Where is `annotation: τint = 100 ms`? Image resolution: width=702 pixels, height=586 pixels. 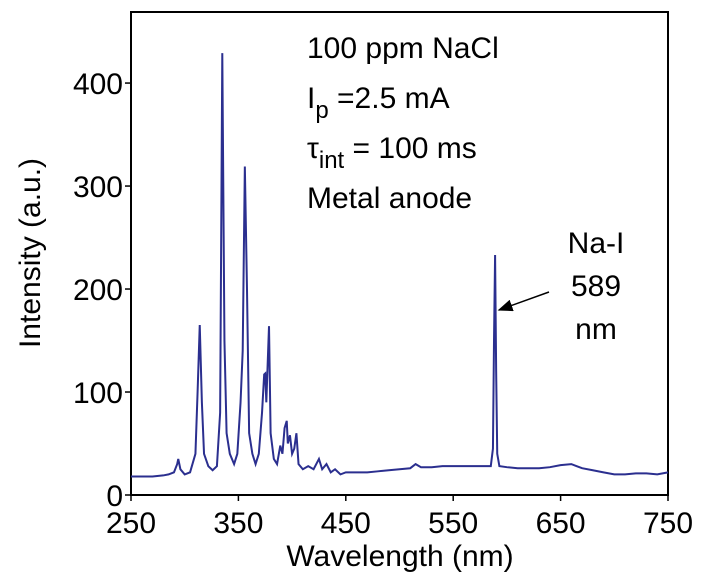 annotation: τint = 100 ms is located at coordinates (392, 153).